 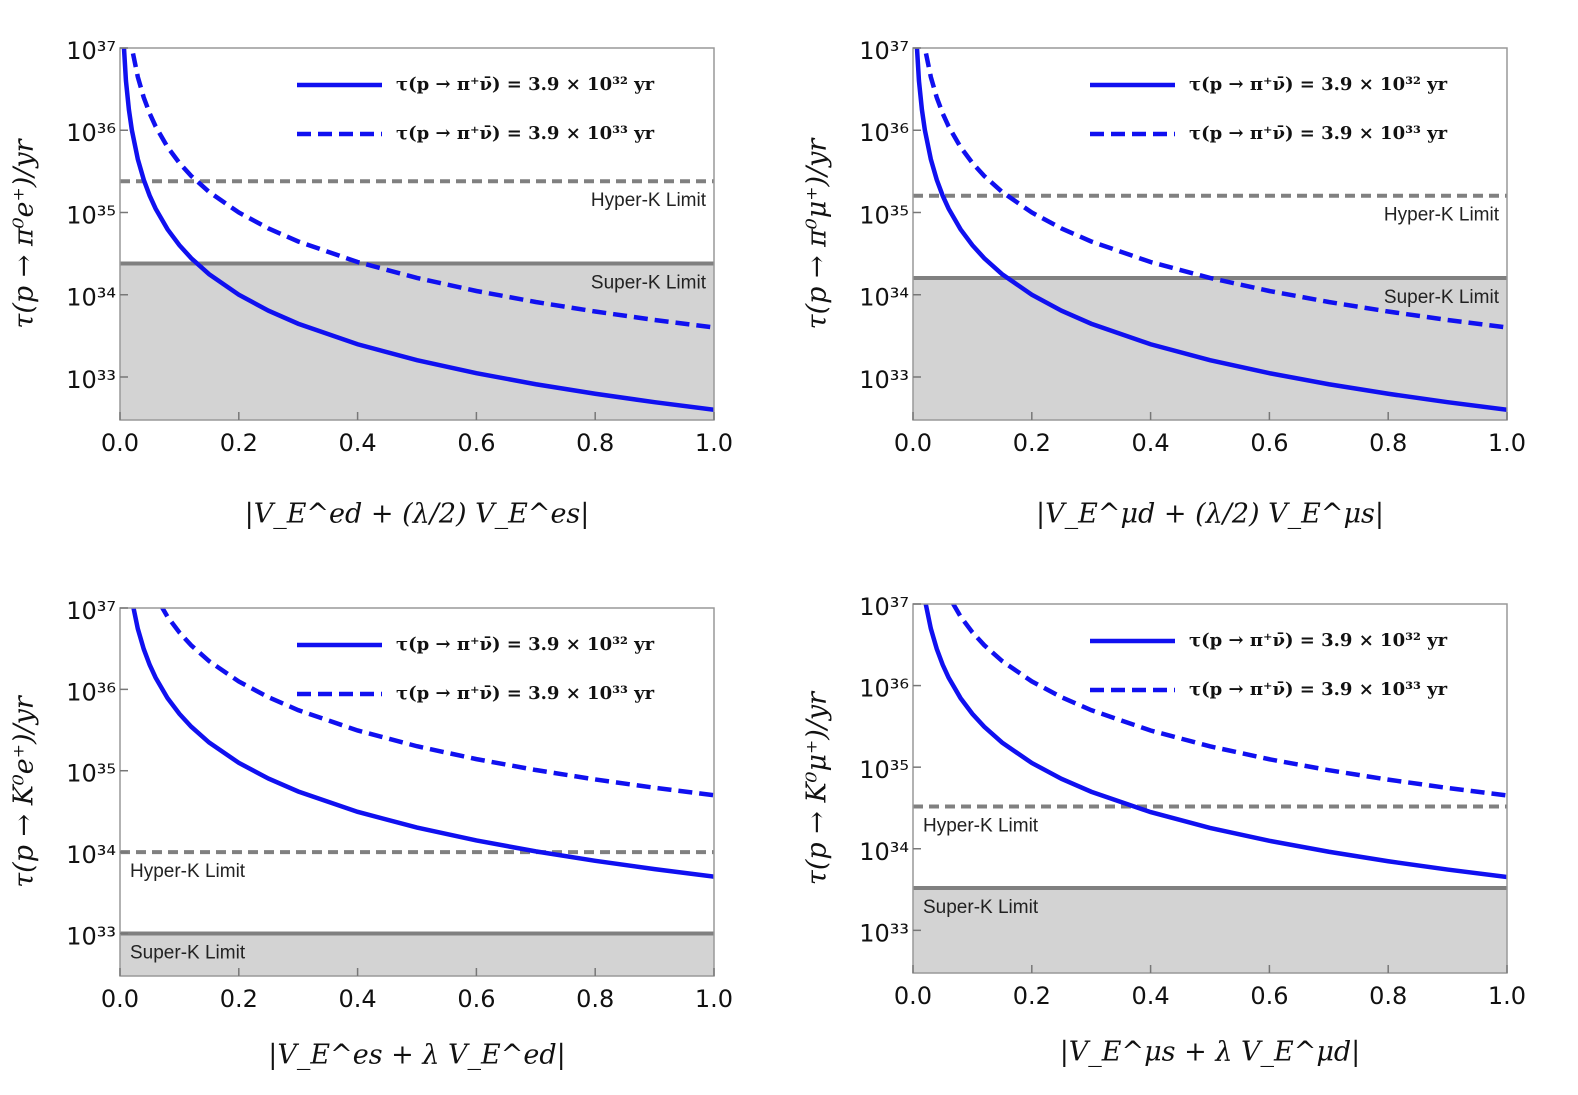 What do you see at coordinates (817, 233) in the screenshot?
I see `y-axis-label: τ(p → π⁰μ⁺)/yr` at bounding box center [817, 233].